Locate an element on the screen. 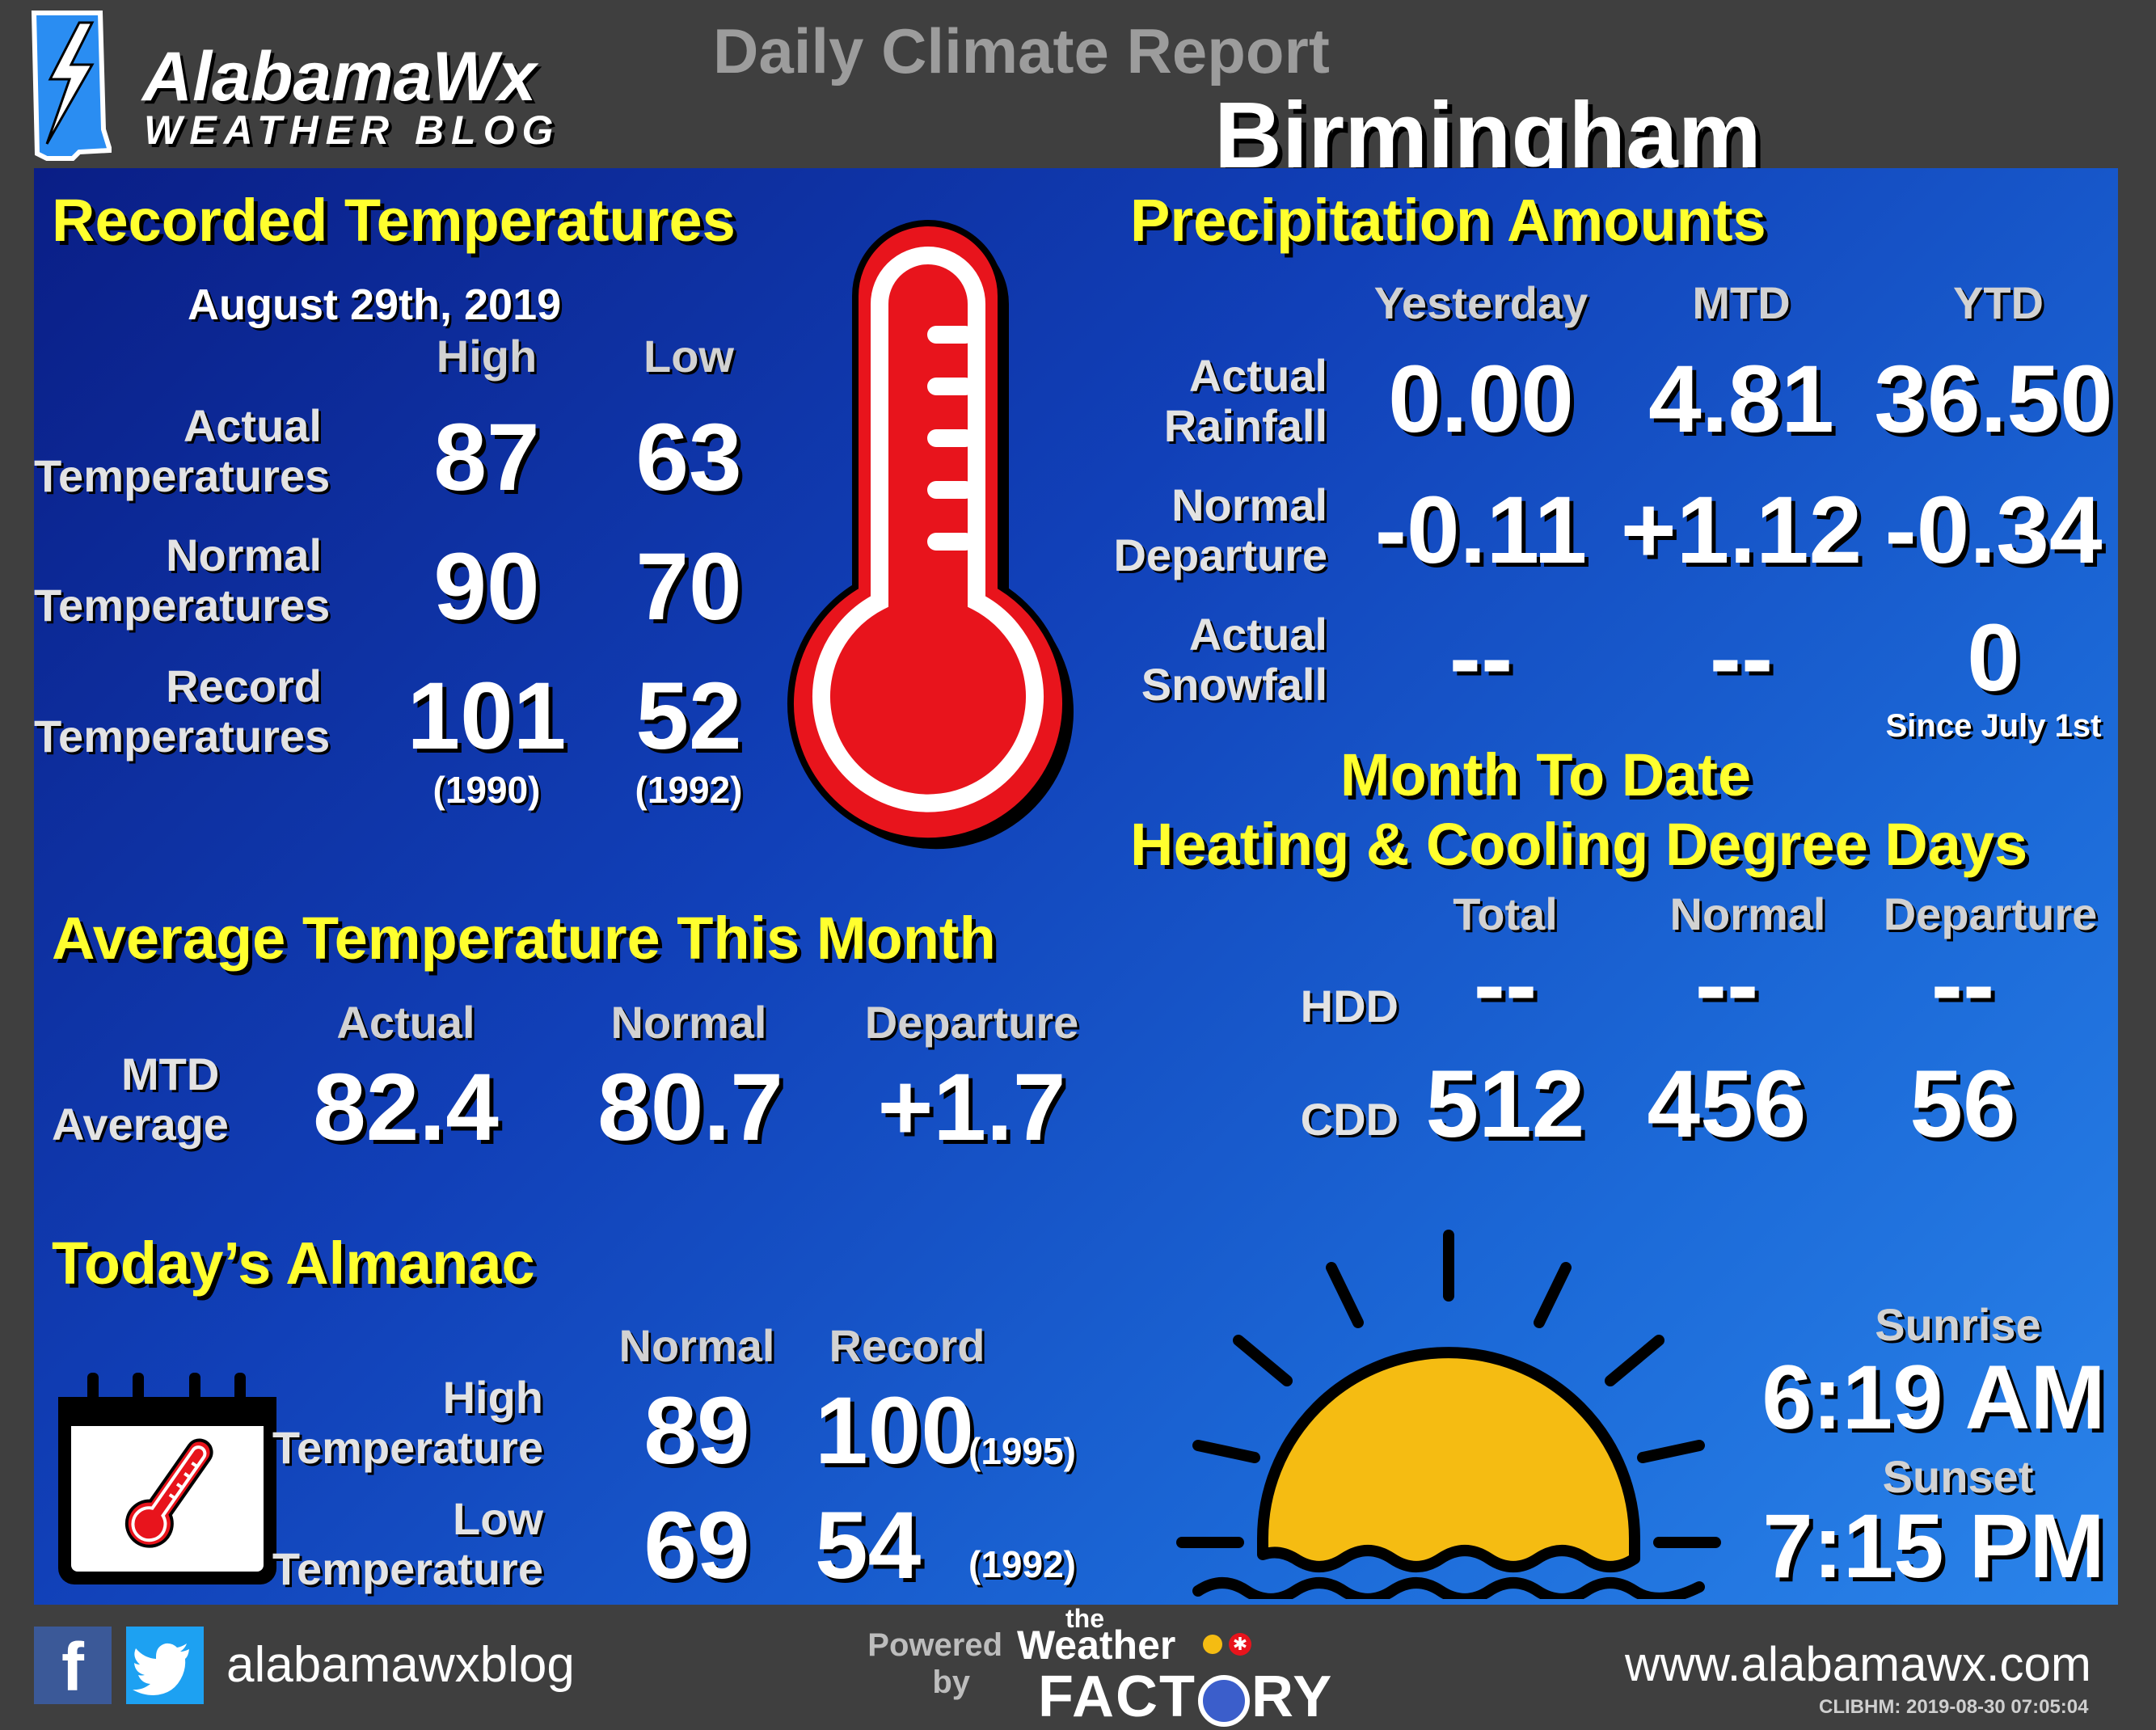  record-low-year: (1992) is located at coordinates (689, 790).